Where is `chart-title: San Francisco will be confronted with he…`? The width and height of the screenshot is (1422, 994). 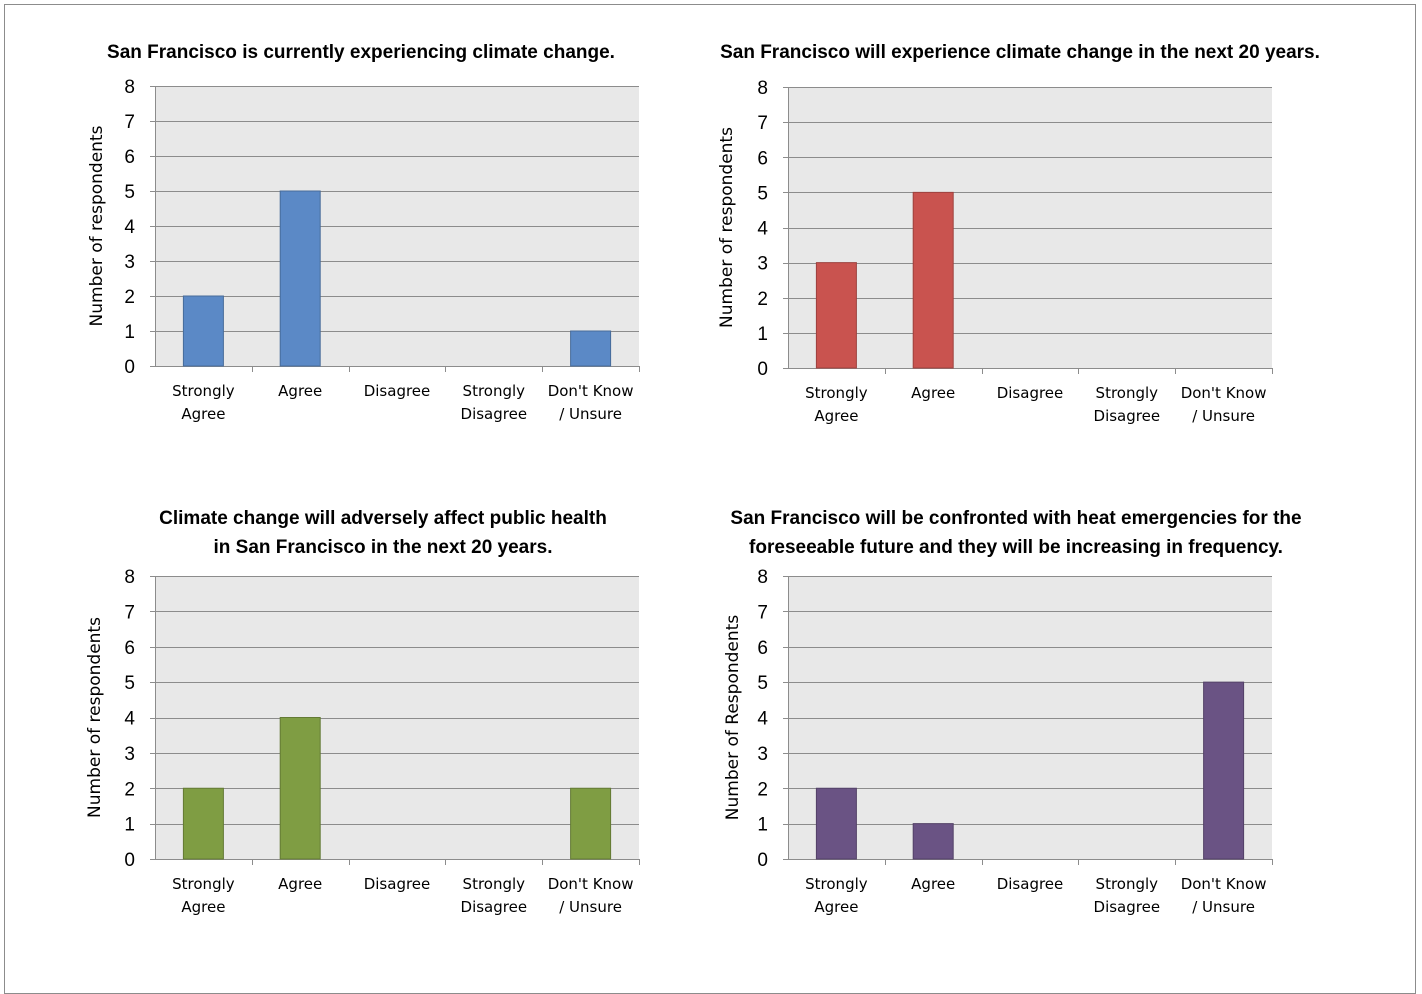 chart-title: San Francisco will be confronted with he… is located at coordinates (1015, 518).